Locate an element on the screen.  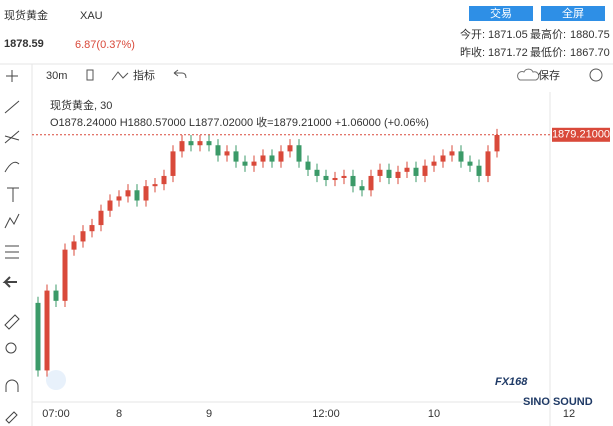
name: 现货黄金 is located at coordinates (26, 15).